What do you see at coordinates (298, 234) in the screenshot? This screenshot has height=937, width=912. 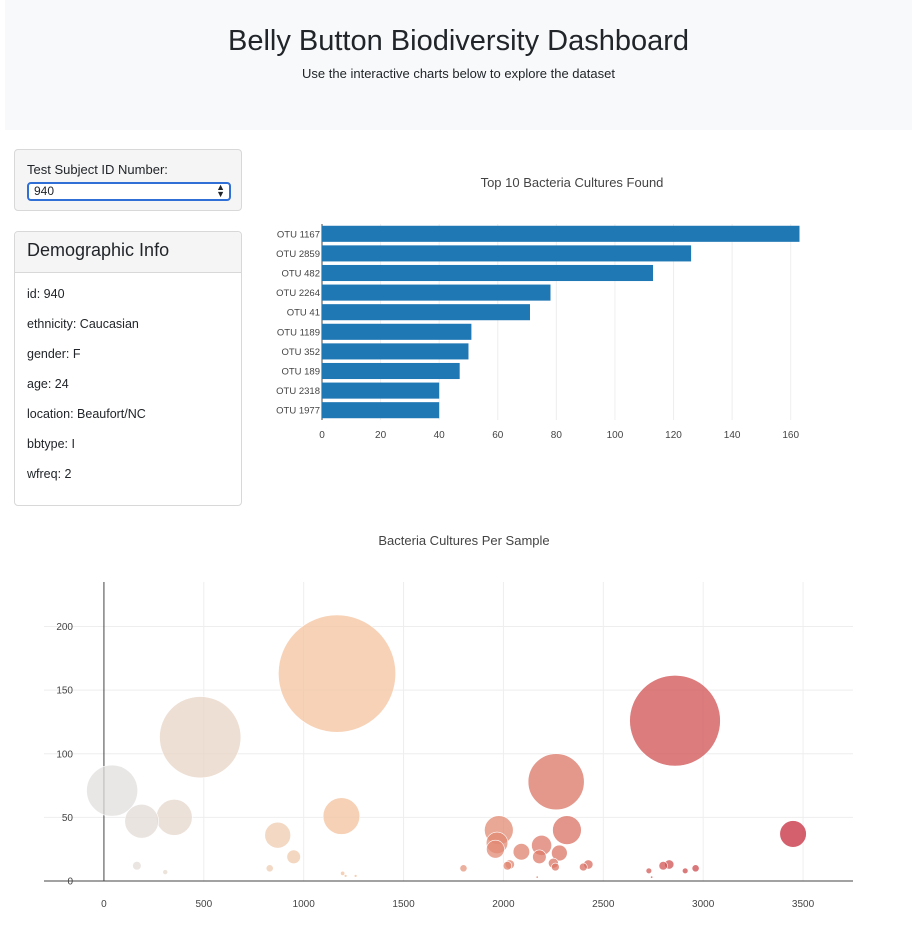 I see `bar-category-label: OTU 1167` at bounding box center [298, 234].